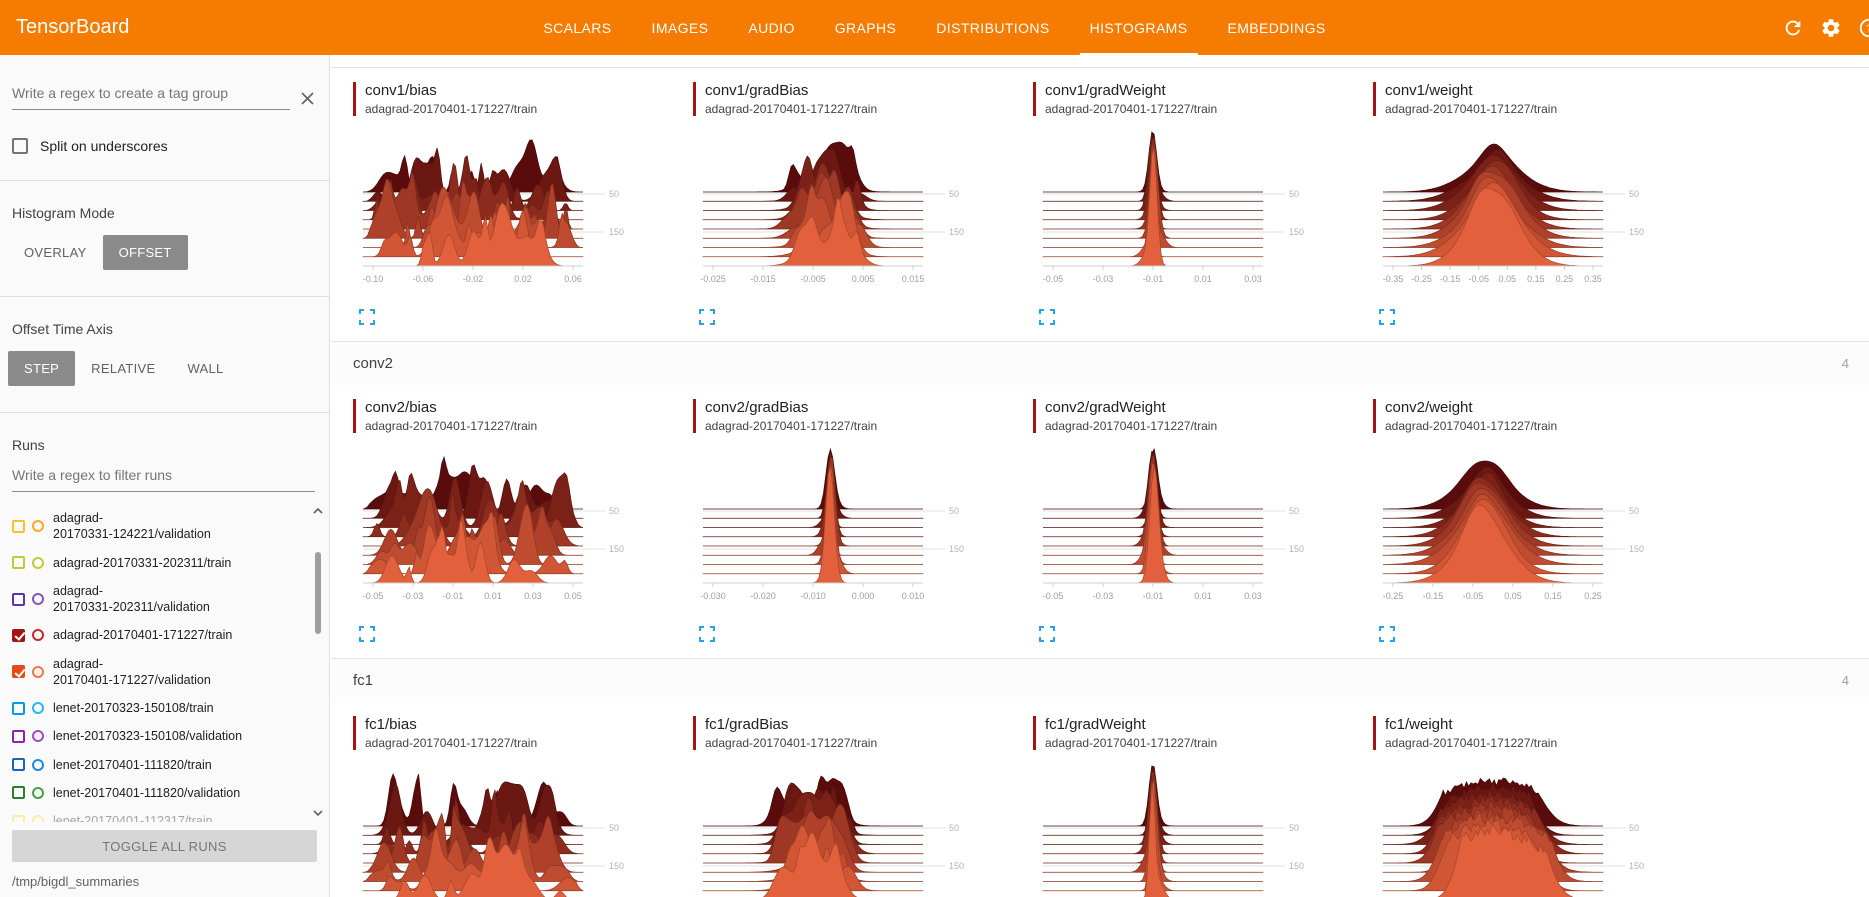 This screenshot has width=1869, height=897. What do you see at coordinates (164, 846) in the screenshot?
I see `toggle-all-runs-button: TOGGLE ALL RUNS` at bounding box center [164, 846].